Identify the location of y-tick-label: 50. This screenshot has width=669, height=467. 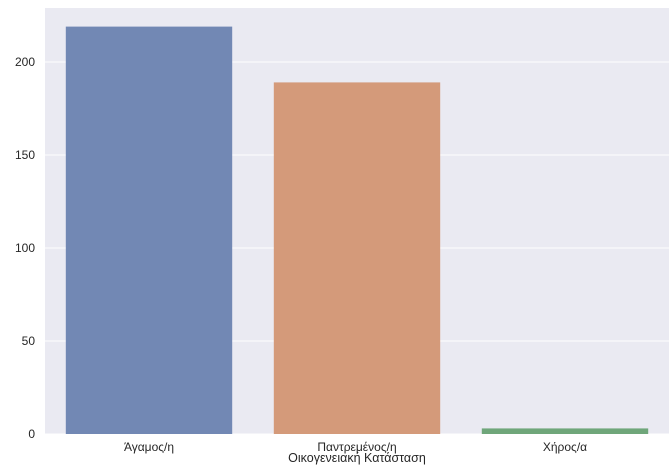
(29, 341).